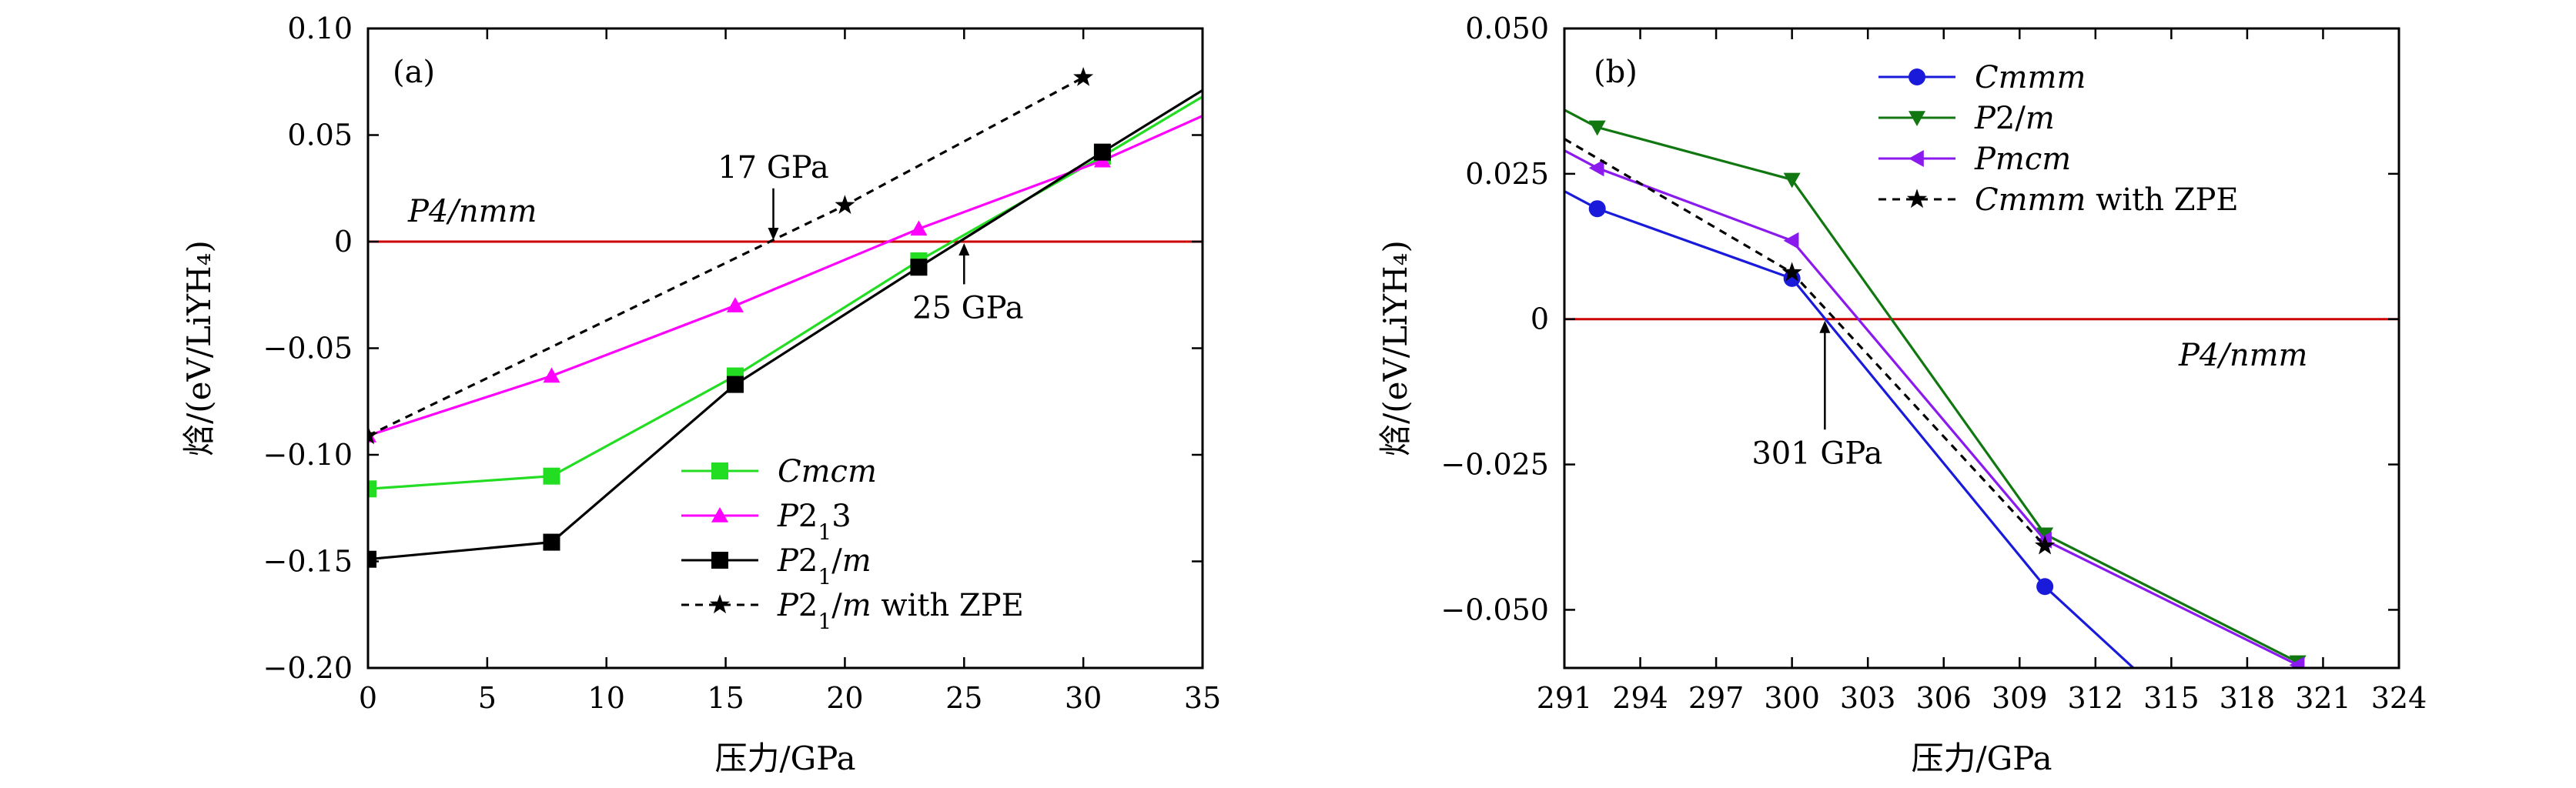 The width and height of the screenshot is (2576, 788). Describe the element at coordinates (1507, 28) in the screenshot. I see `y-tick-label: 0.050` at that location.